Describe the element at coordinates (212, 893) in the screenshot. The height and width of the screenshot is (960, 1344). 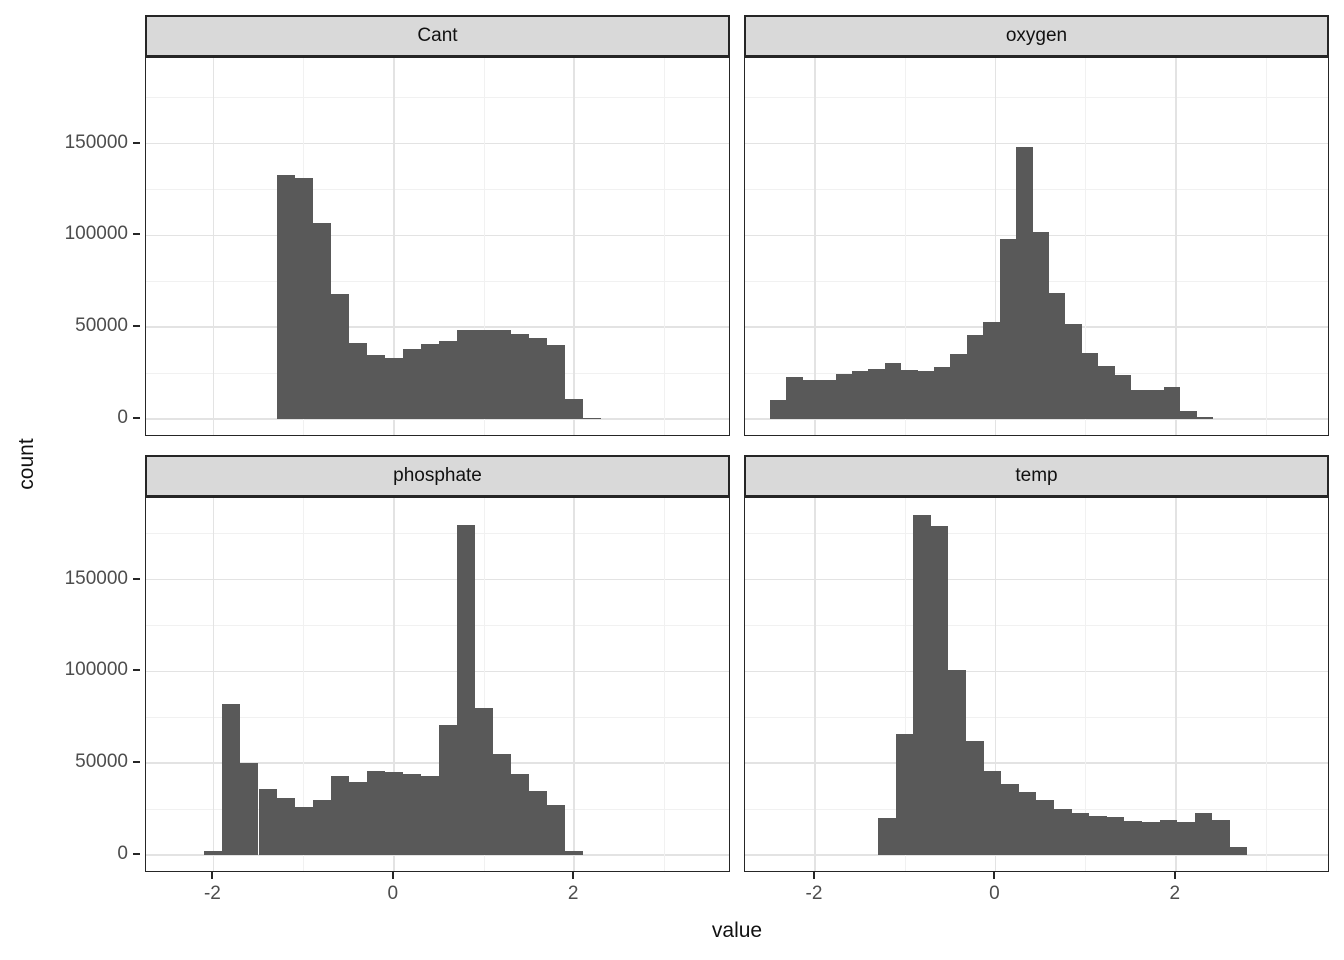
I see `x-axis-tick-label: -2` at that location.